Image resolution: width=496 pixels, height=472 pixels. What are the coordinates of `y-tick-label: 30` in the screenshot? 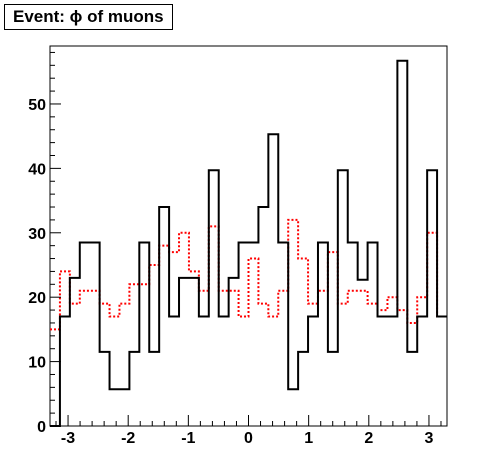 It's located at (37, 234).